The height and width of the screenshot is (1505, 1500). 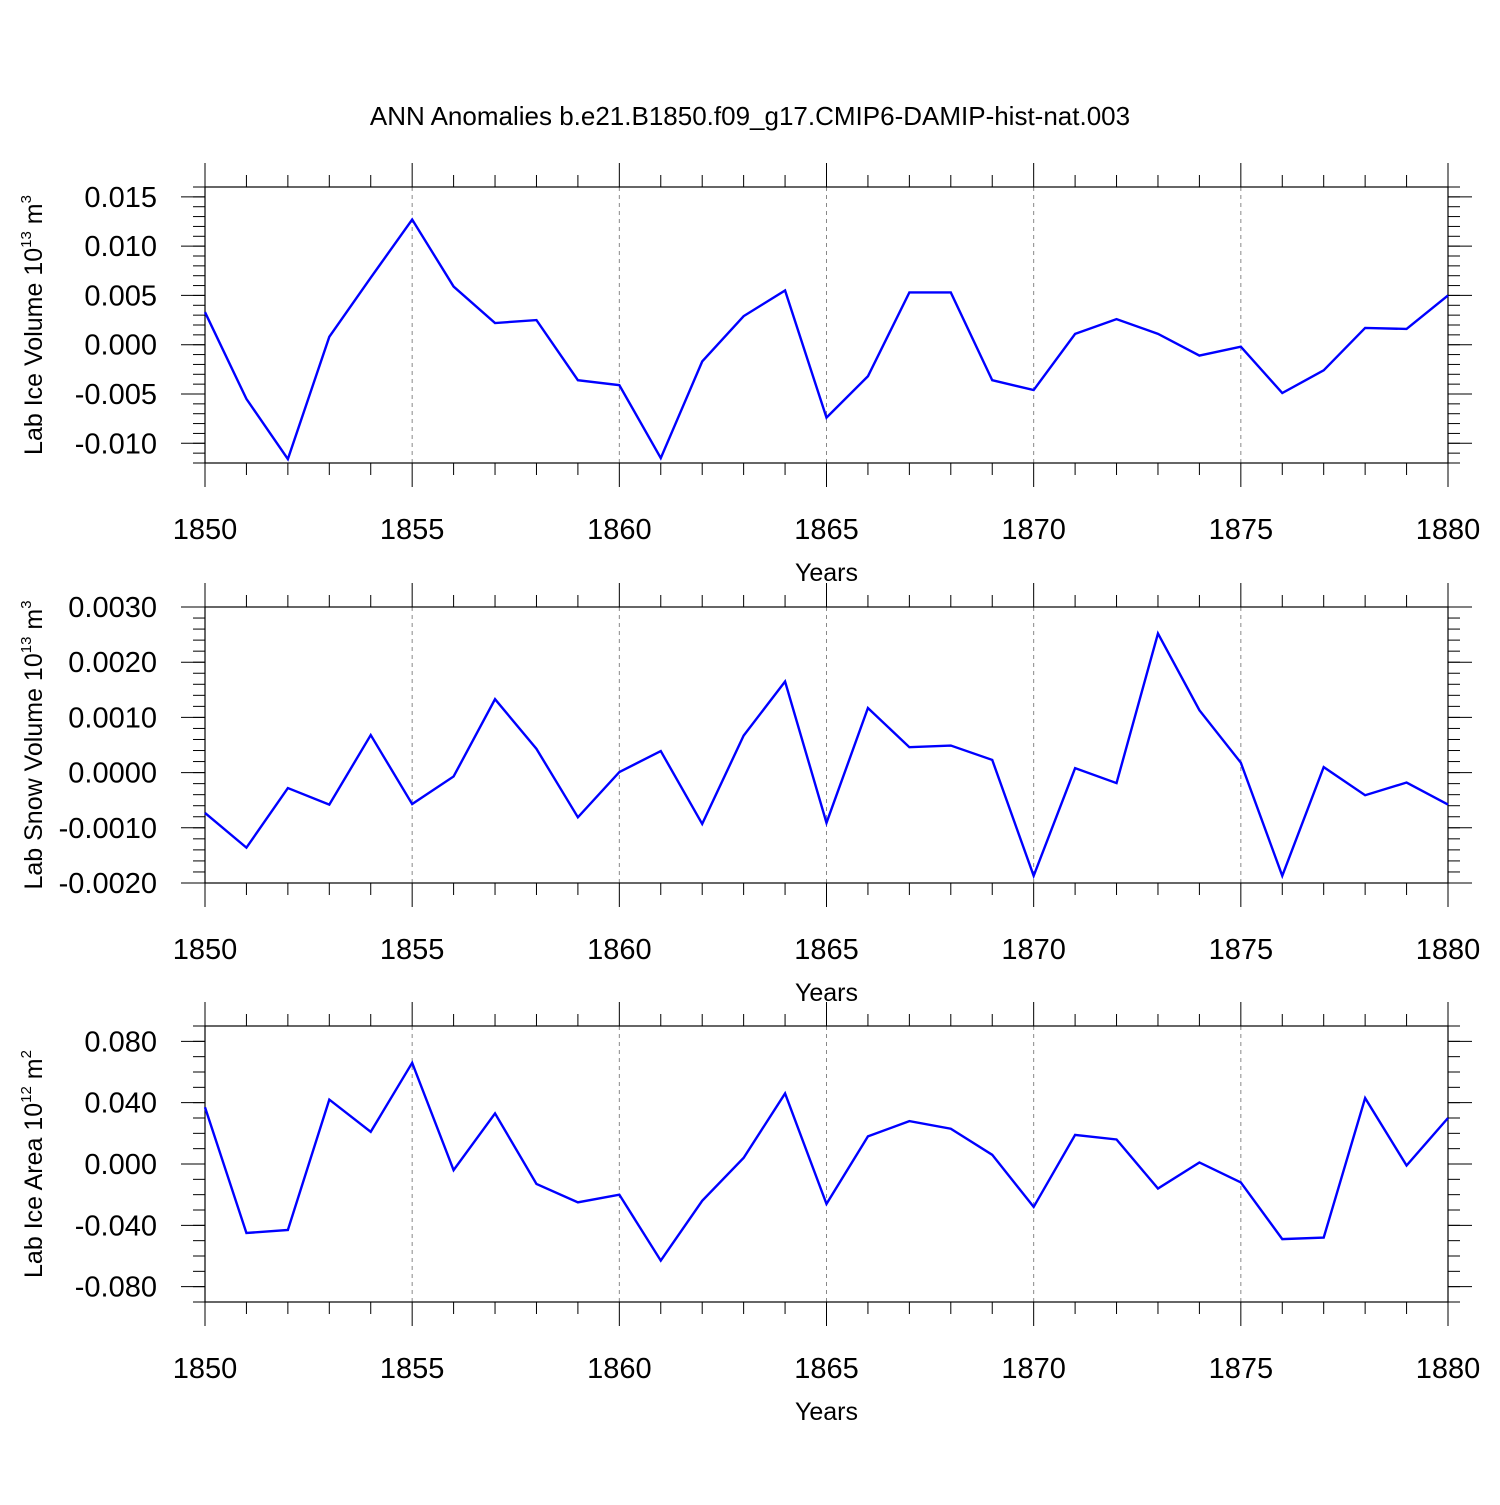 What do you see at coordinates (34, 771) in the screenshot?
I see `y-axis-label-prefix: Lab Snow Volume 10` at bounding box center [34, 771].